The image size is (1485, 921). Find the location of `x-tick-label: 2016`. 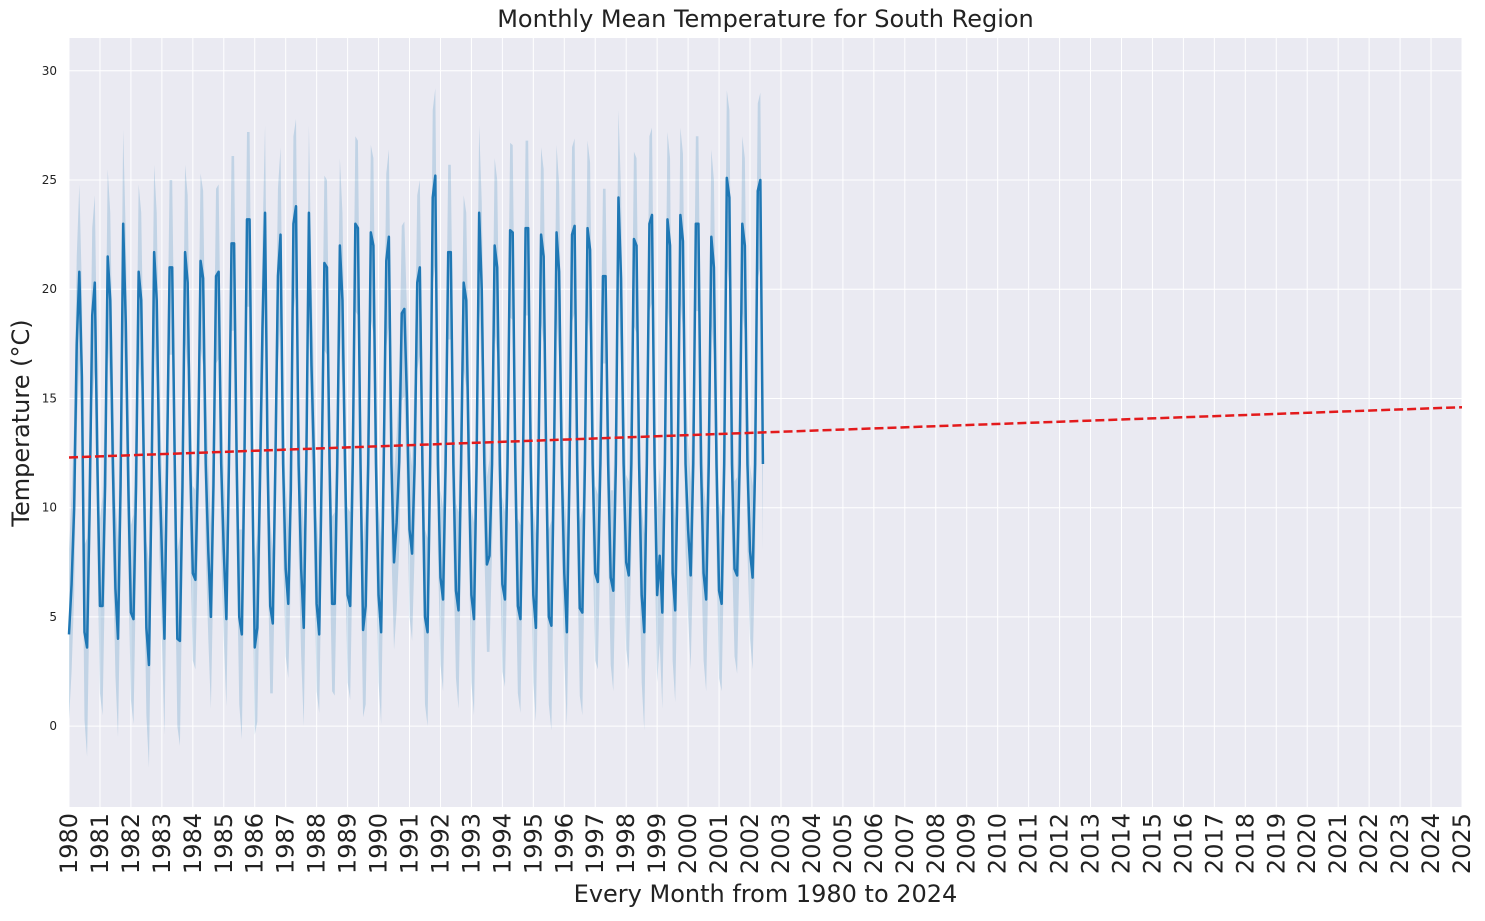

x-tick-label: 2016 is located at coordinates (1183, 843).